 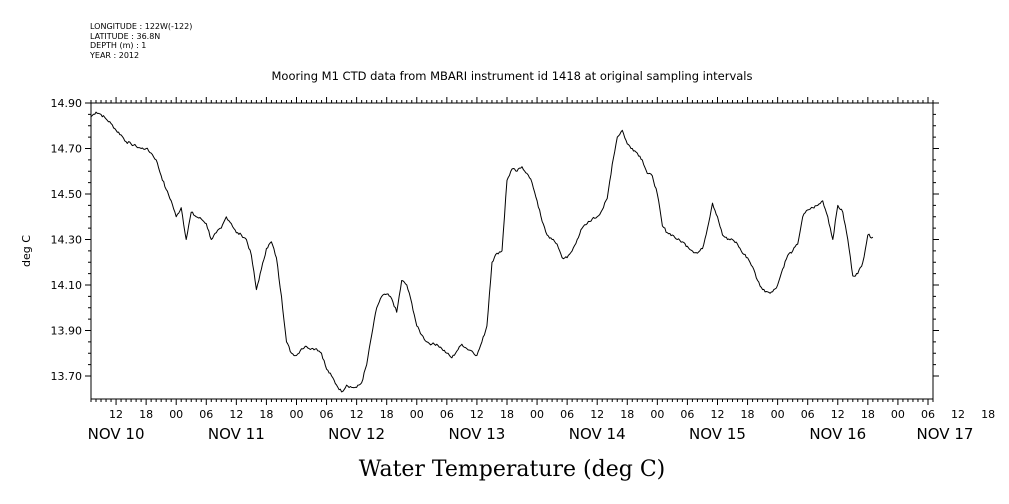 What do you see at coordinates (125, 36) in the screenshot?
I see `latitude-text: LATITUDE : 36.8N` at bounding box center [125, 36].